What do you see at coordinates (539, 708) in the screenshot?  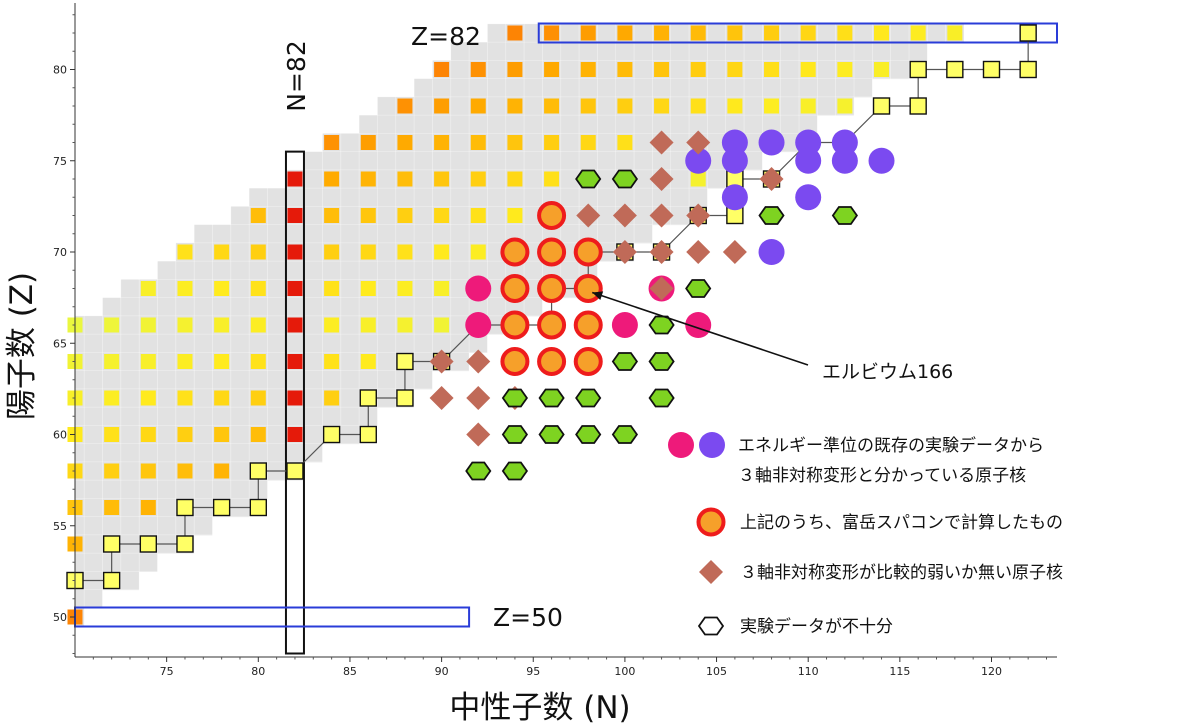 I see `x-axis-title: 中性子数 (N)` at bounding box center [539, 708].